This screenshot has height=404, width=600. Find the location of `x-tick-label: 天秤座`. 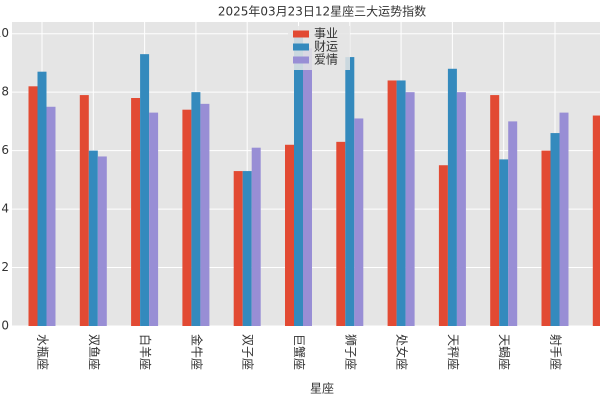

x-tick-label: 天秤座 is located at coordinates (453, 352).